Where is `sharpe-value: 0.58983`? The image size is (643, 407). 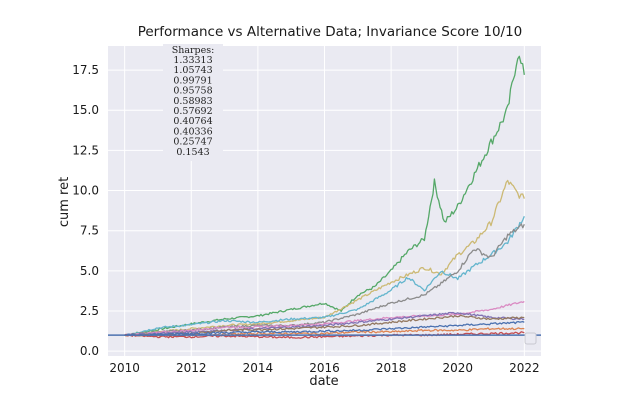 sharpe-value: 0.58983 is located at coordinates (192, 101).